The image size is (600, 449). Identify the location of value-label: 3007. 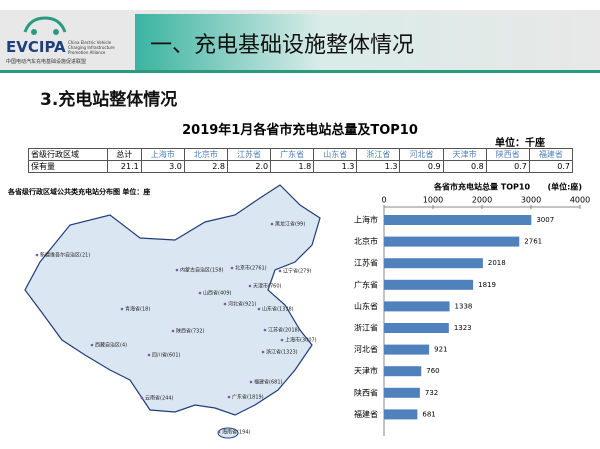
(545, 220).